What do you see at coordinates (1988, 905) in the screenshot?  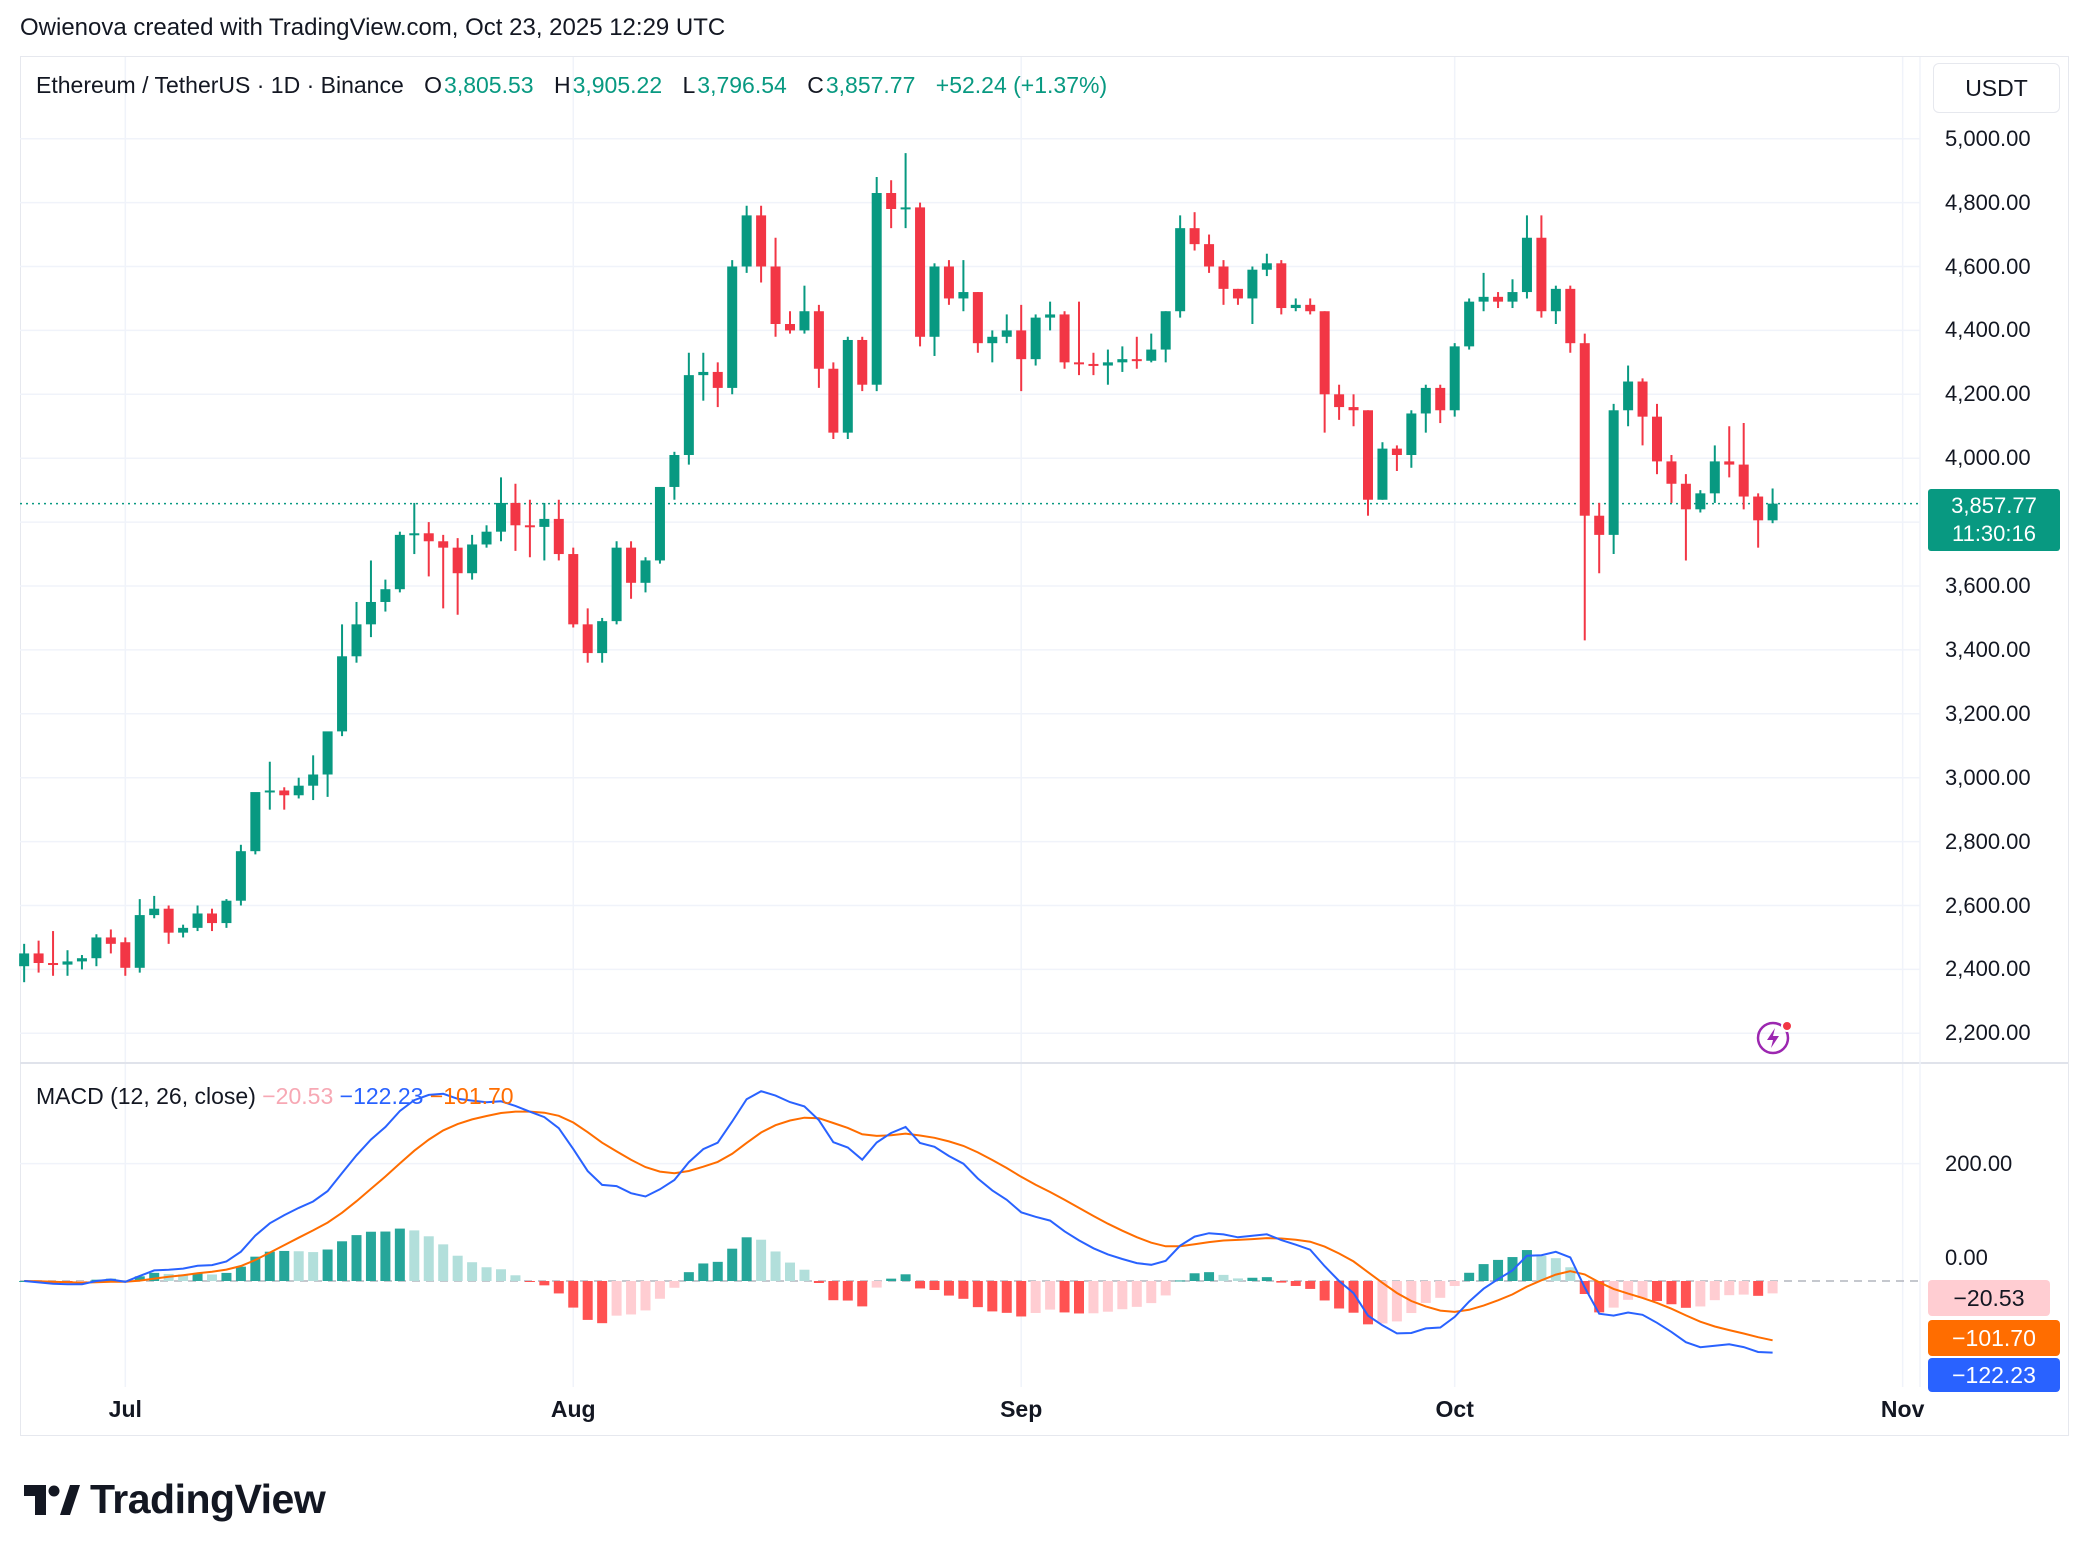 I see `price-axis-label: 2,600.00` at bounding box center [1988, 905].